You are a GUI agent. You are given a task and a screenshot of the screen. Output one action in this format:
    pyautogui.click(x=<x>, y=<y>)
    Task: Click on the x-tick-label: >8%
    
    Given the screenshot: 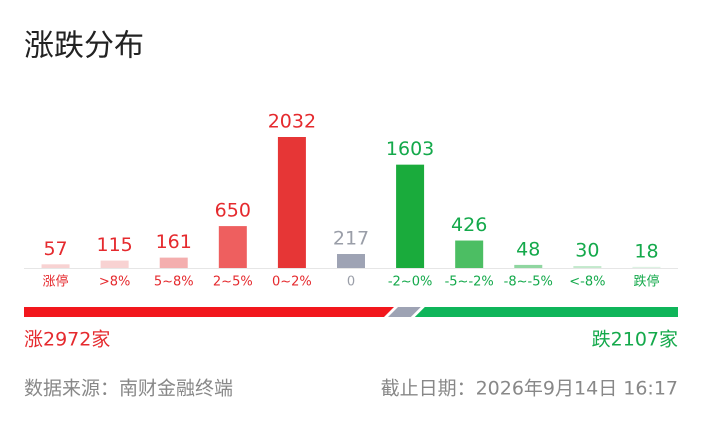 What is the action you would take?
    pyautogui.click(x=115, y=282)
    